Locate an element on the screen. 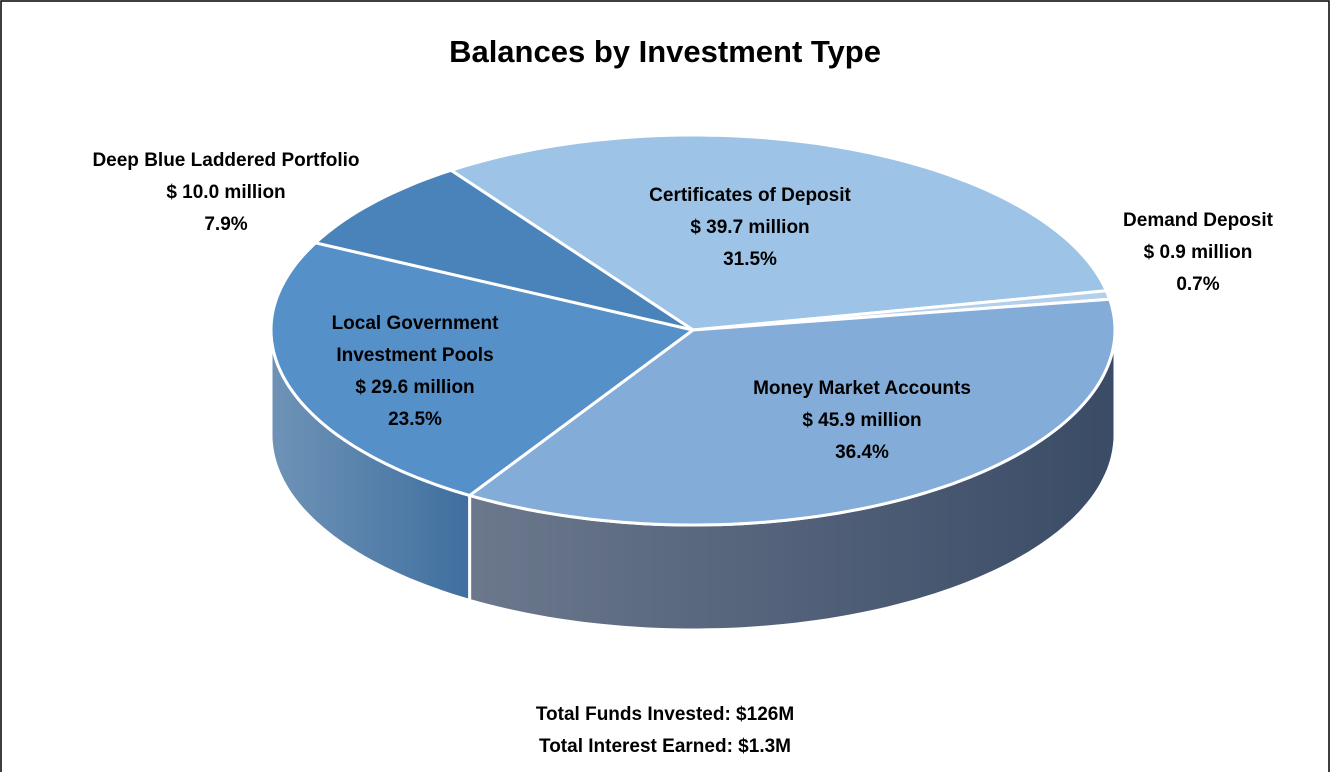  amount-label: $ 0.9 million is located at coordinates (1198, 252).